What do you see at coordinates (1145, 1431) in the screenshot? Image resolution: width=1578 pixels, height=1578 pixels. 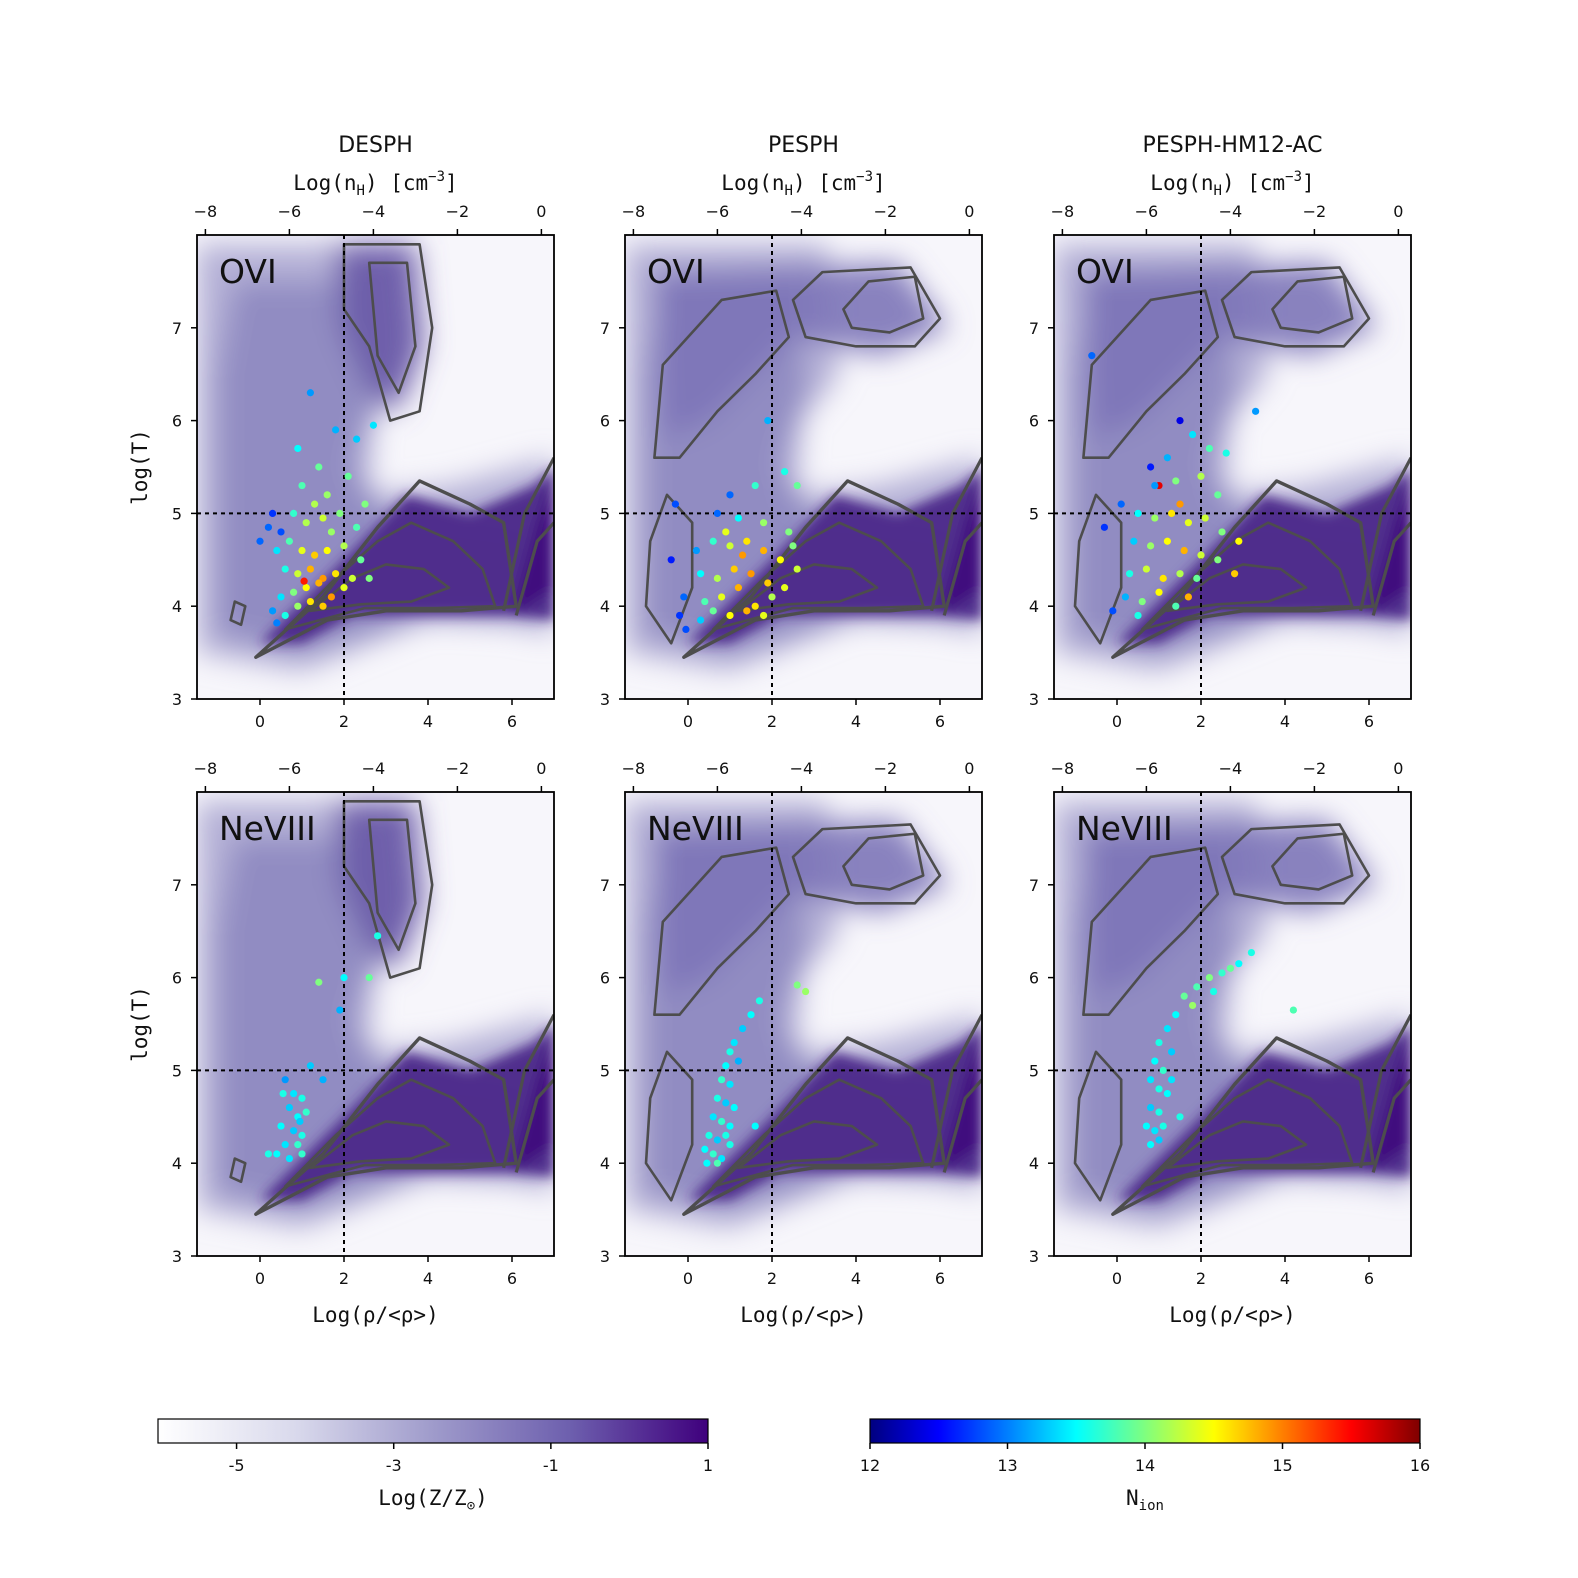 I see `colorbar-gradient` at bounding box center [1145, 1431].